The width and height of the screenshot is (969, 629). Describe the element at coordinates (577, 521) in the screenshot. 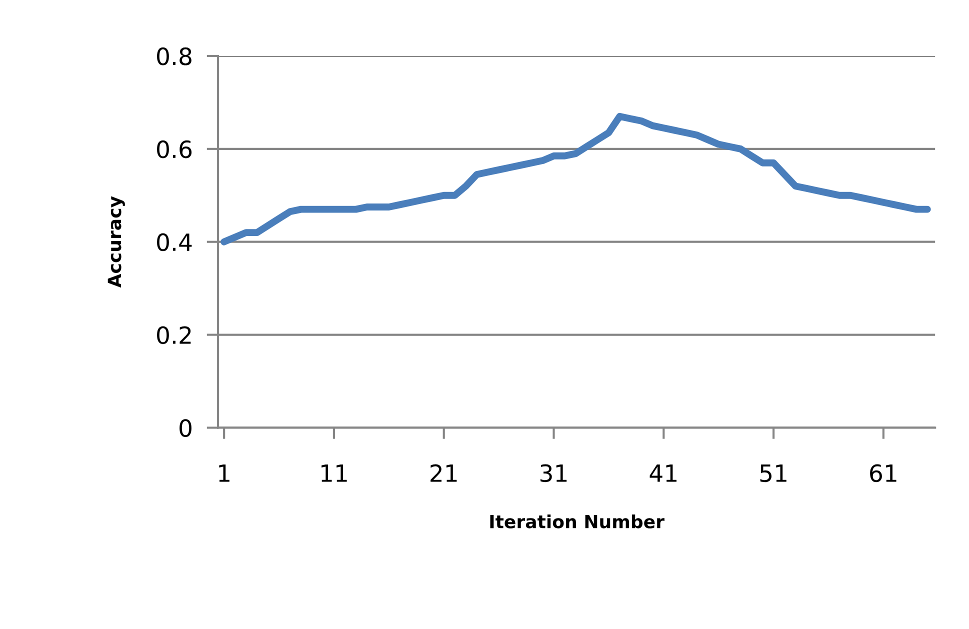

I see `x-axis-title: Iteration Number` at that location.